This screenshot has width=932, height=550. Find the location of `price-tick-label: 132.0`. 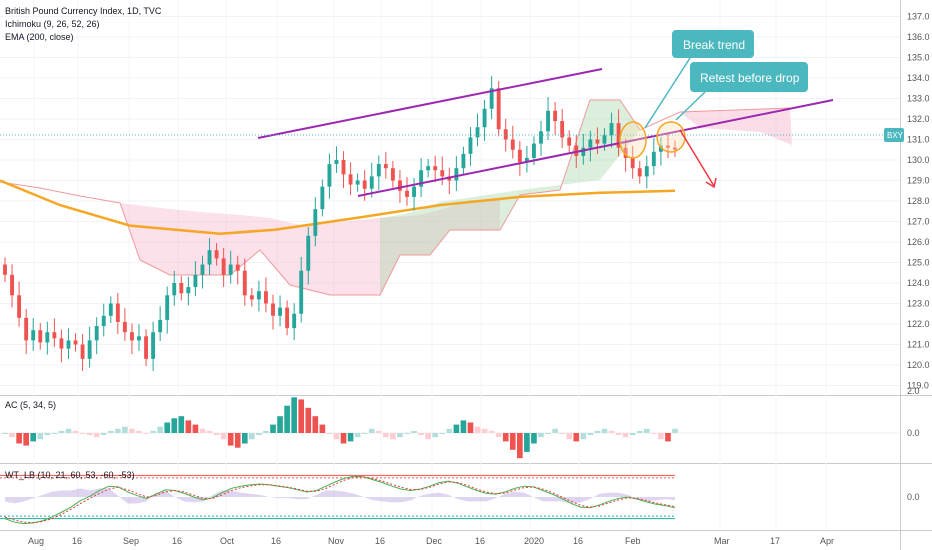

price-tick-label: 132.0 is located at coordinates (918, 119).